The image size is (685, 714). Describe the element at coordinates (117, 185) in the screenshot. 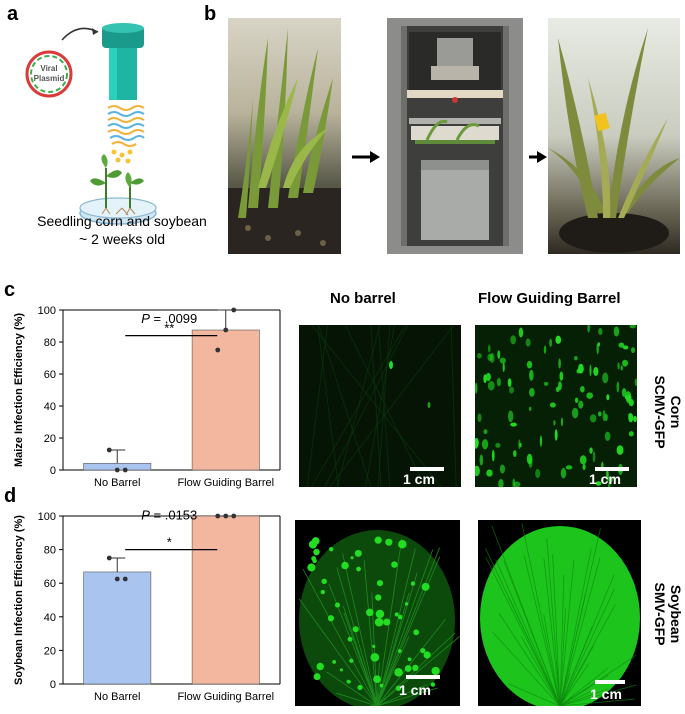

I see `seedling-plants-icon` at that location.